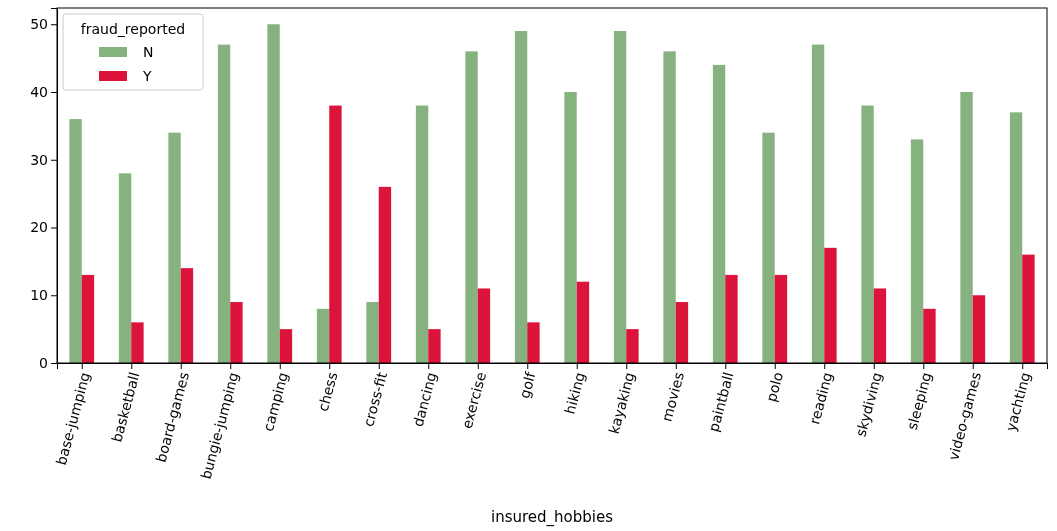 This screenshot has height=531, width=1057. Describe the element at coordinates (43, 362) in the screenshot. I see `y-tick-label: 0` at that location.